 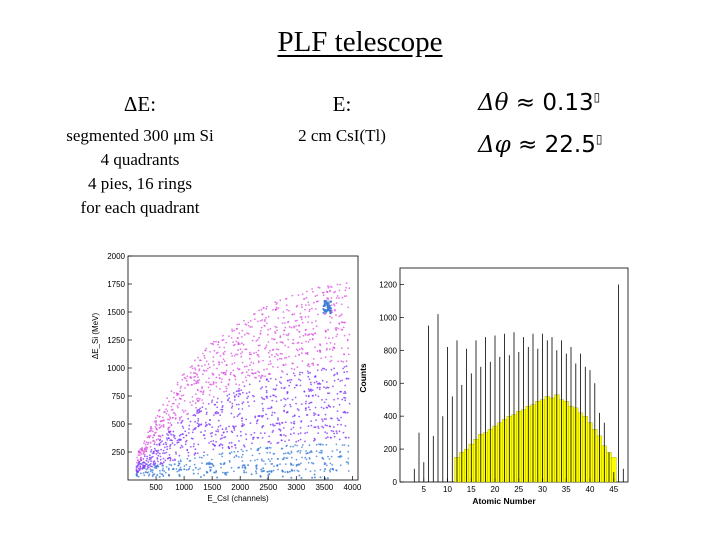 What do you see at coordinates (493, 103) in the screenshot?
I see `theta-symbol: Δθ` at bounding box center [493, 103].